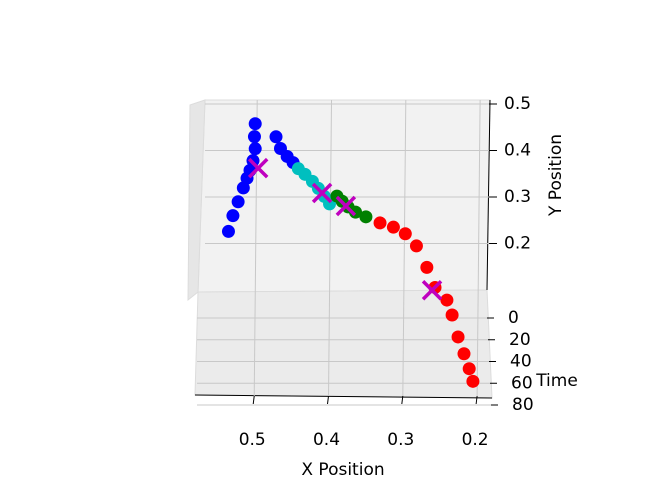  Describe the element at coordinates (517, 104) in the screenshot. I see `y-tick-label: 0.5` at that location.